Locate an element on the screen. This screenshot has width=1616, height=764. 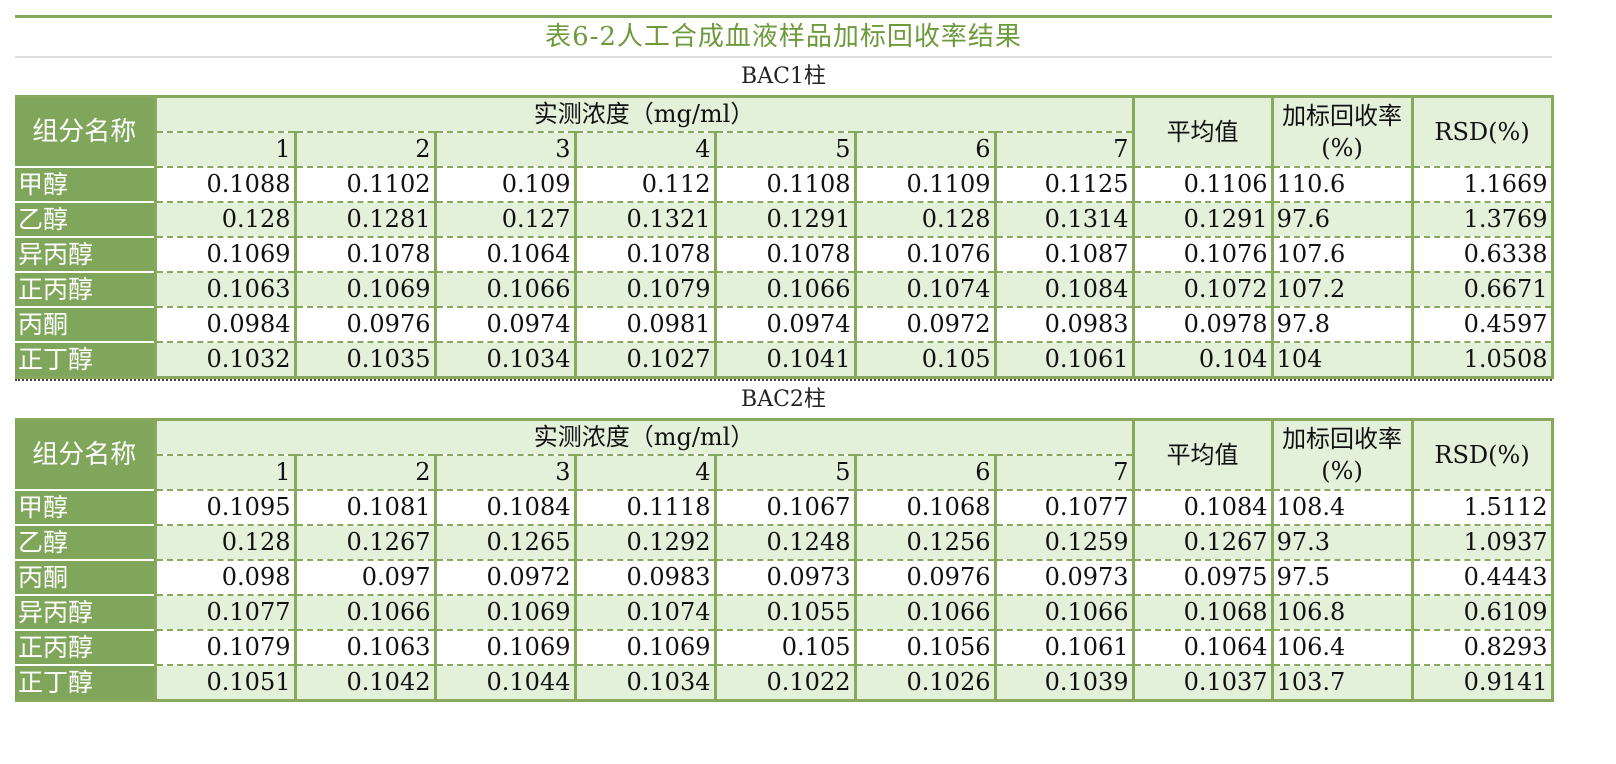
measured-value: 0.1055 is located at coordinates (785, 612).